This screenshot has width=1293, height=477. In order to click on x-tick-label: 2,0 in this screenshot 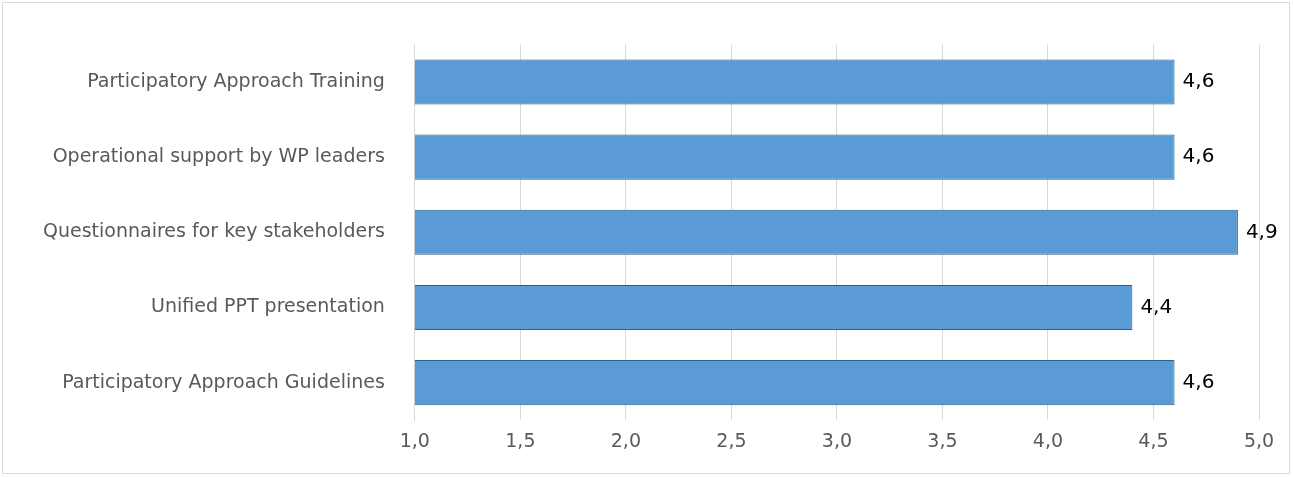, I will do `click(625, 439)`.